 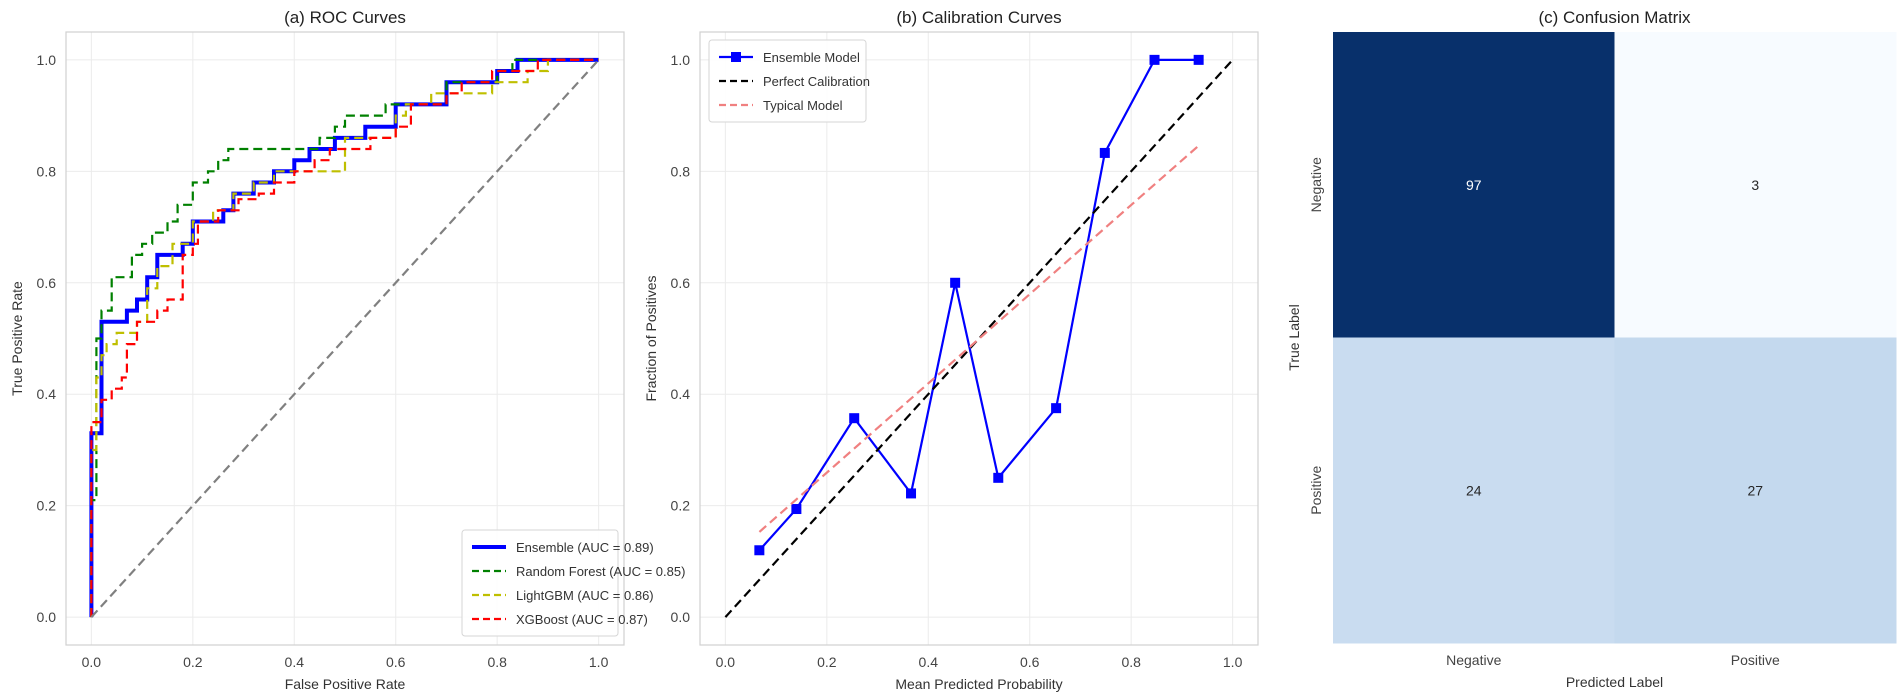 I want to click on legend-label: XGBoost (AUC = 0.87), so click(x=582, y=619).